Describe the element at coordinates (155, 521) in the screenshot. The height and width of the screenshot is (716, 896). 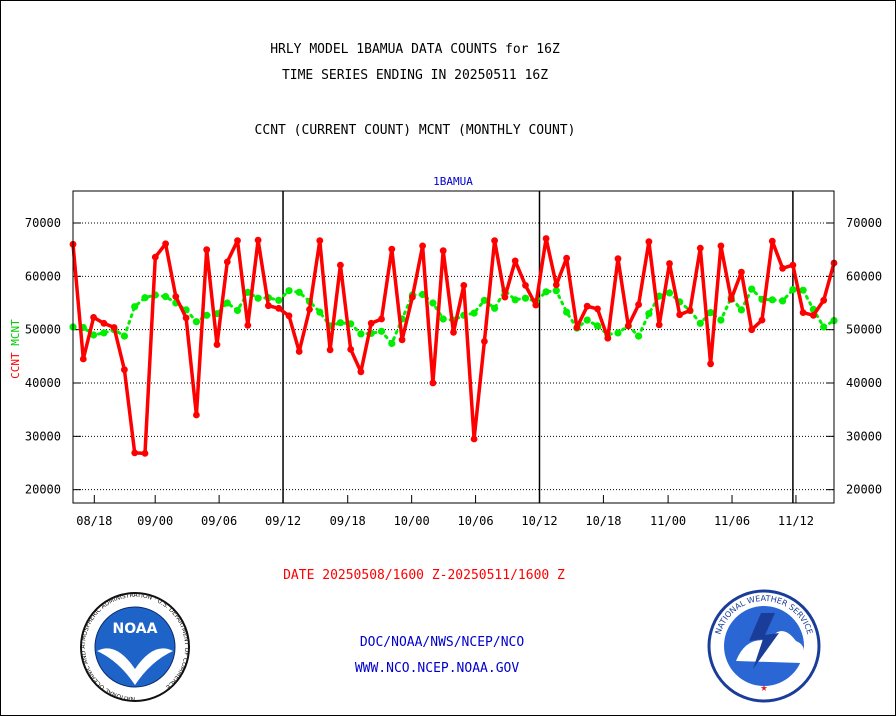
I see `x-tick-label: 09/00` at that location.